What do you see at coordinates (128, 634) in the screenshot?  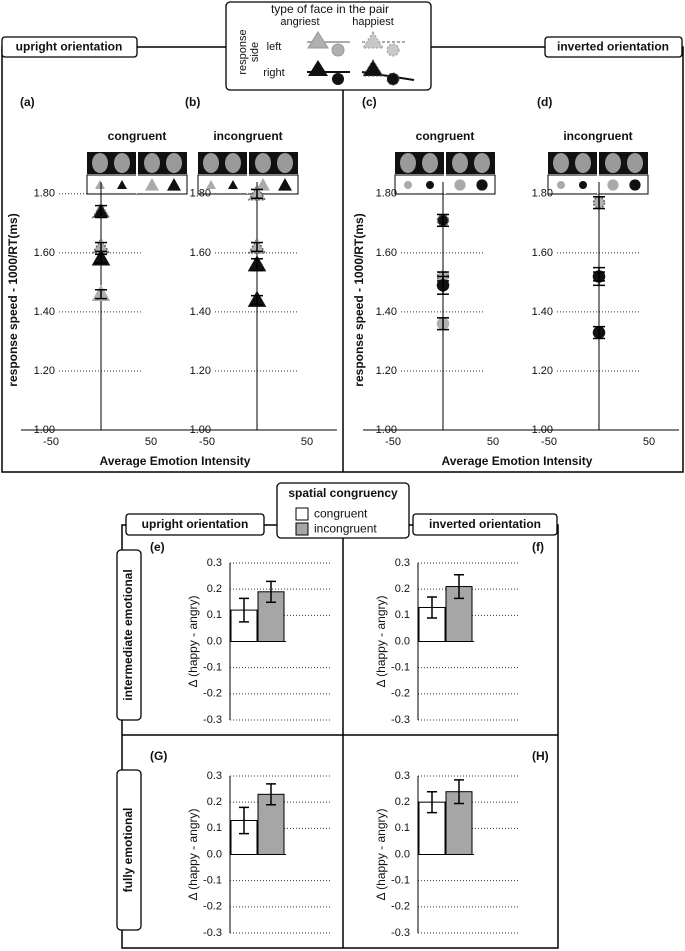 I see `row-label: intermediate emotional` at bounding box center [128, 634].